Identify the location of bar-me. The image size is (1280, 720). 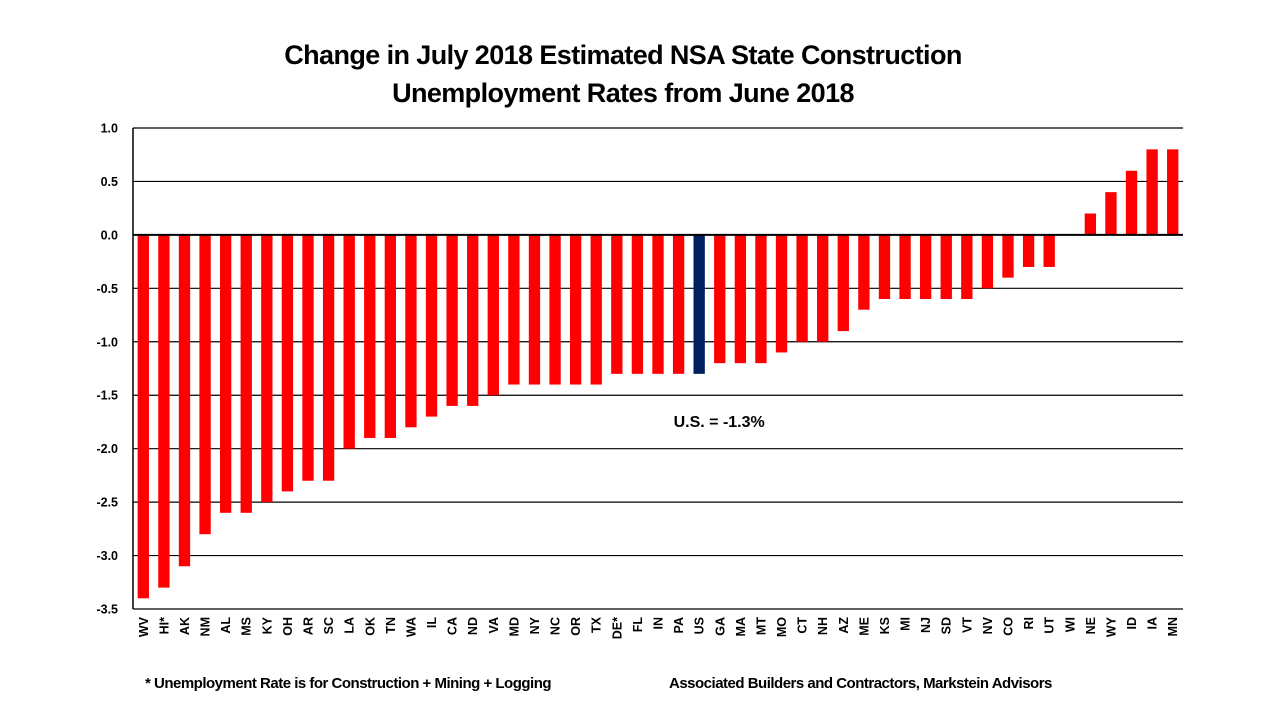
(864, 272).